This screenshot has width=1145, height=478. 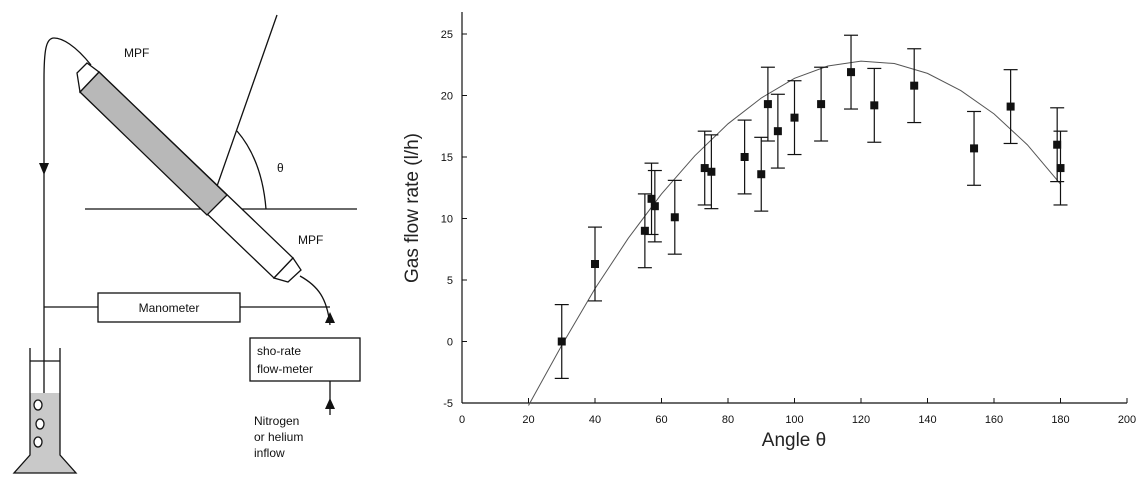 What do you see at coordinates (447, 97) in the screenshot?
I see `y-tick-label: 20` at bounding box center [447, 97].